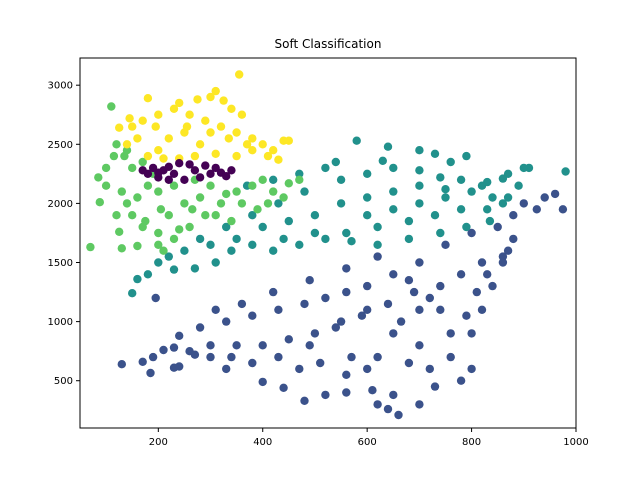 The width and height of the screenshot is (640, 480). Describe the element at coordinates (328, 44) in the screenshot. I see `chart-title: Soft Classification` at that location.